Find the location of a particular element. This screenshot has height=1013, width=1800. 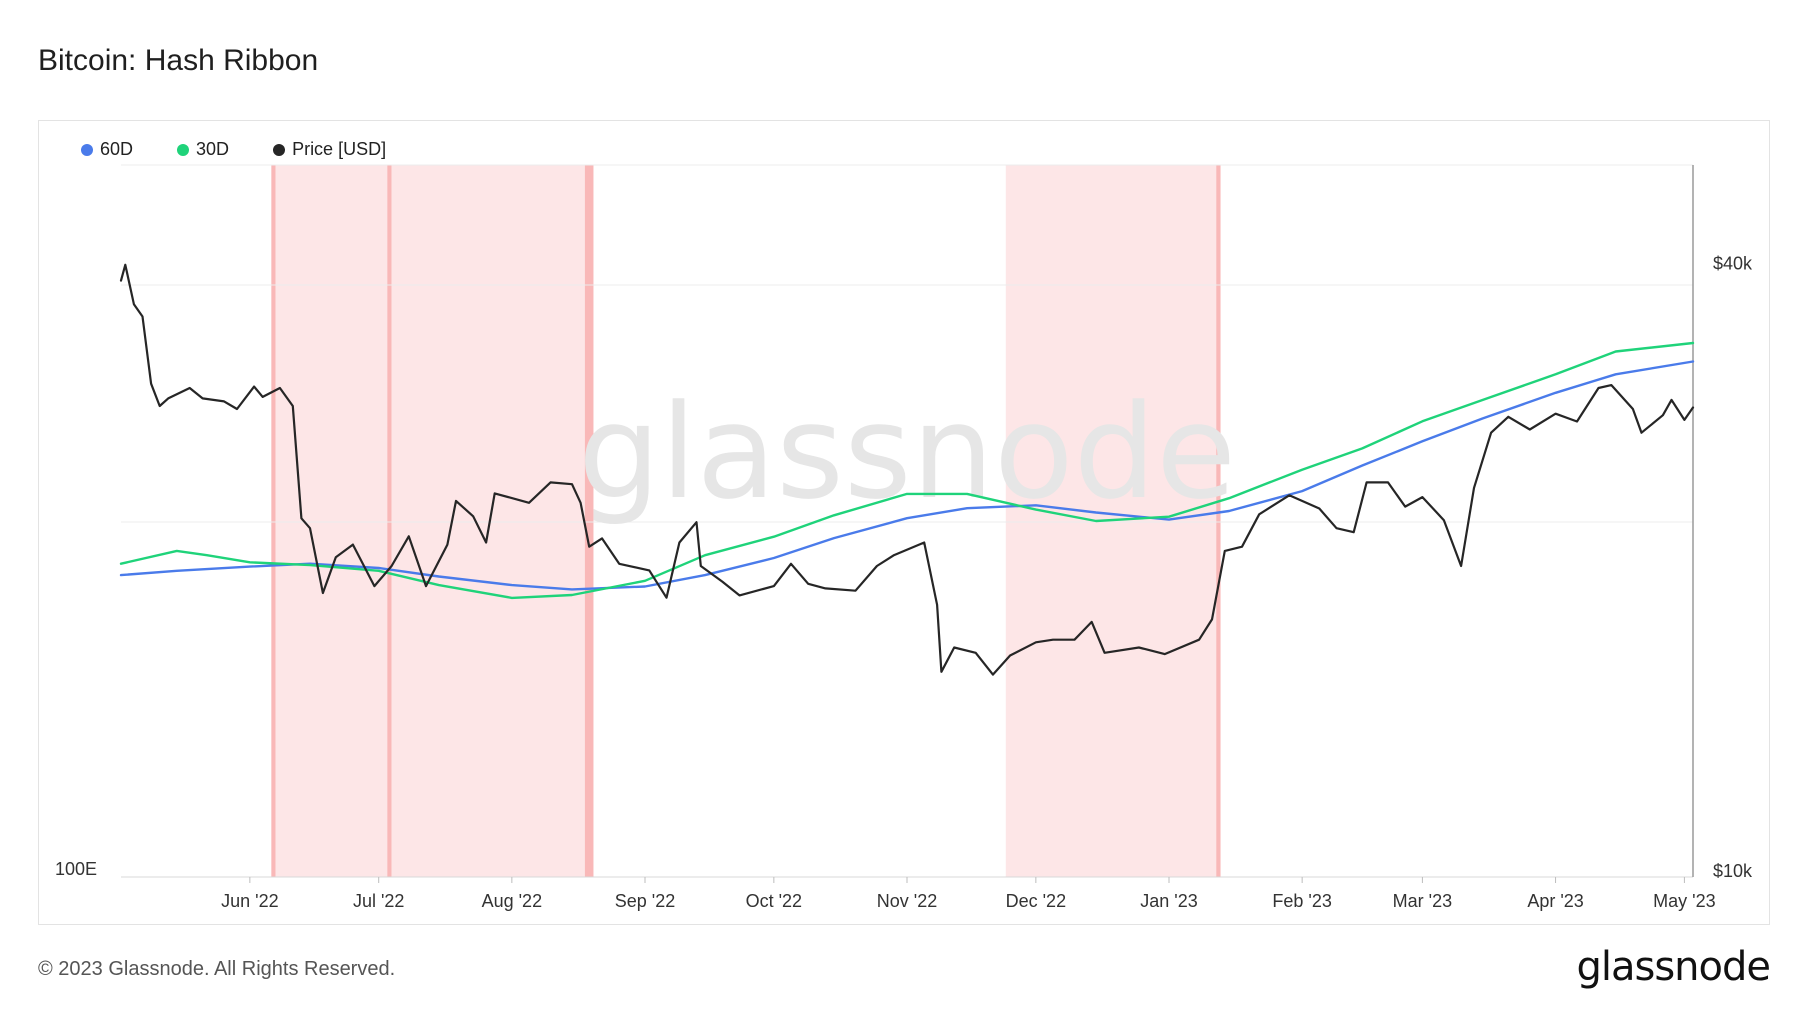

y-right-tick-label-0: $10k is located at coordinates (1733, 871).